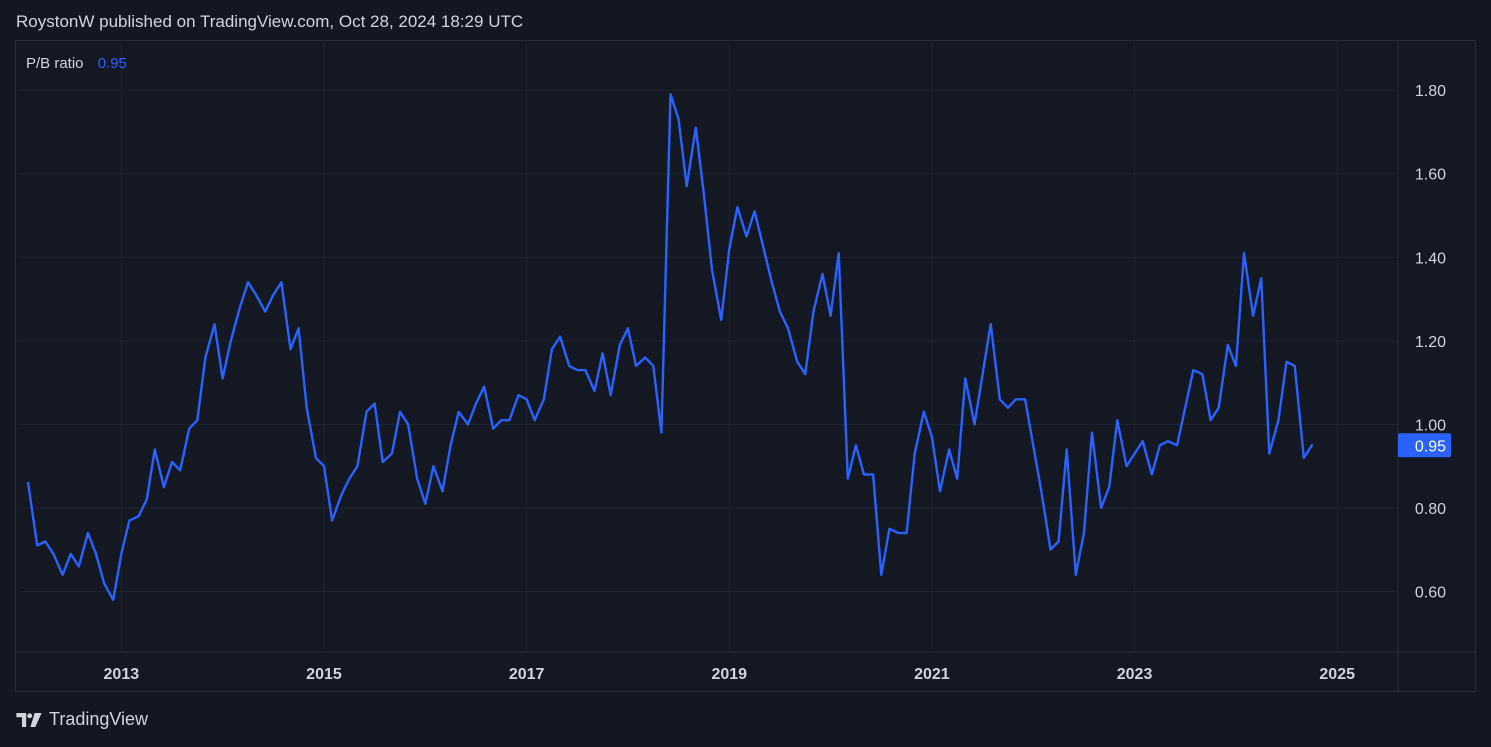 This screenshot has width=1491, height=747. Describe the element at coordinates (29, 719) in the screenshot. I see `tradingview-logo-icon` at that location.